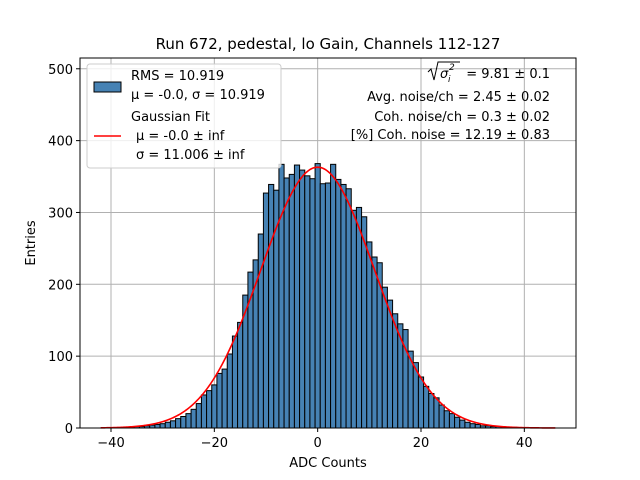 The height and width of the screenshot is (480, 640). I want to click on y-tick-label: 400, so click(60, 142).